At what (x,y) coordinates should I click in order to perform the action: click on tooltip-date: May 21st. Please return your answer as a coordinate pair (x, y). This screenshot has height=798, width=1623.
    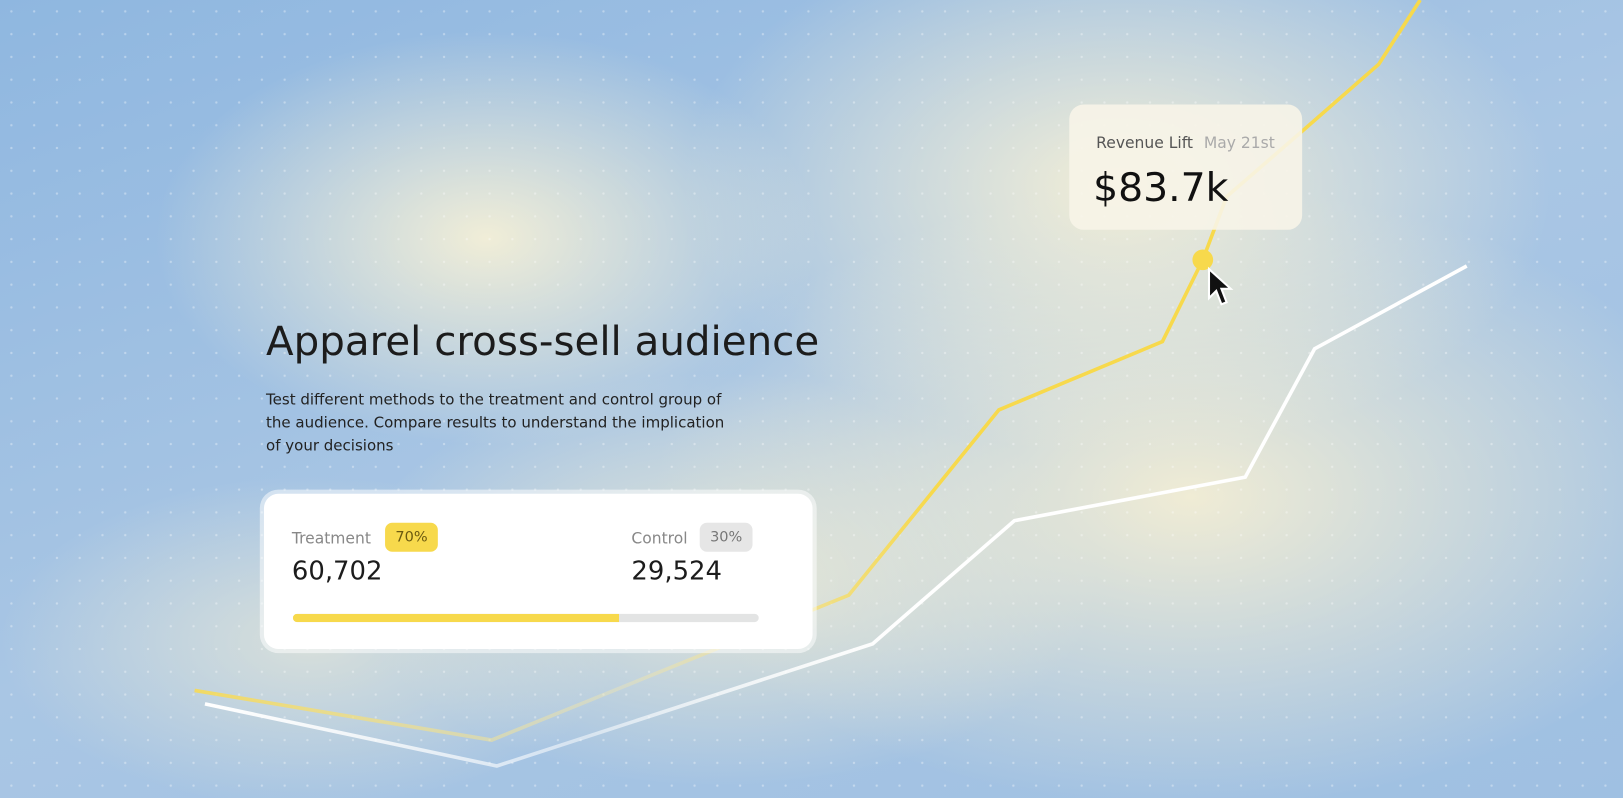
    Looking at the image, I should click on (1239, 143).